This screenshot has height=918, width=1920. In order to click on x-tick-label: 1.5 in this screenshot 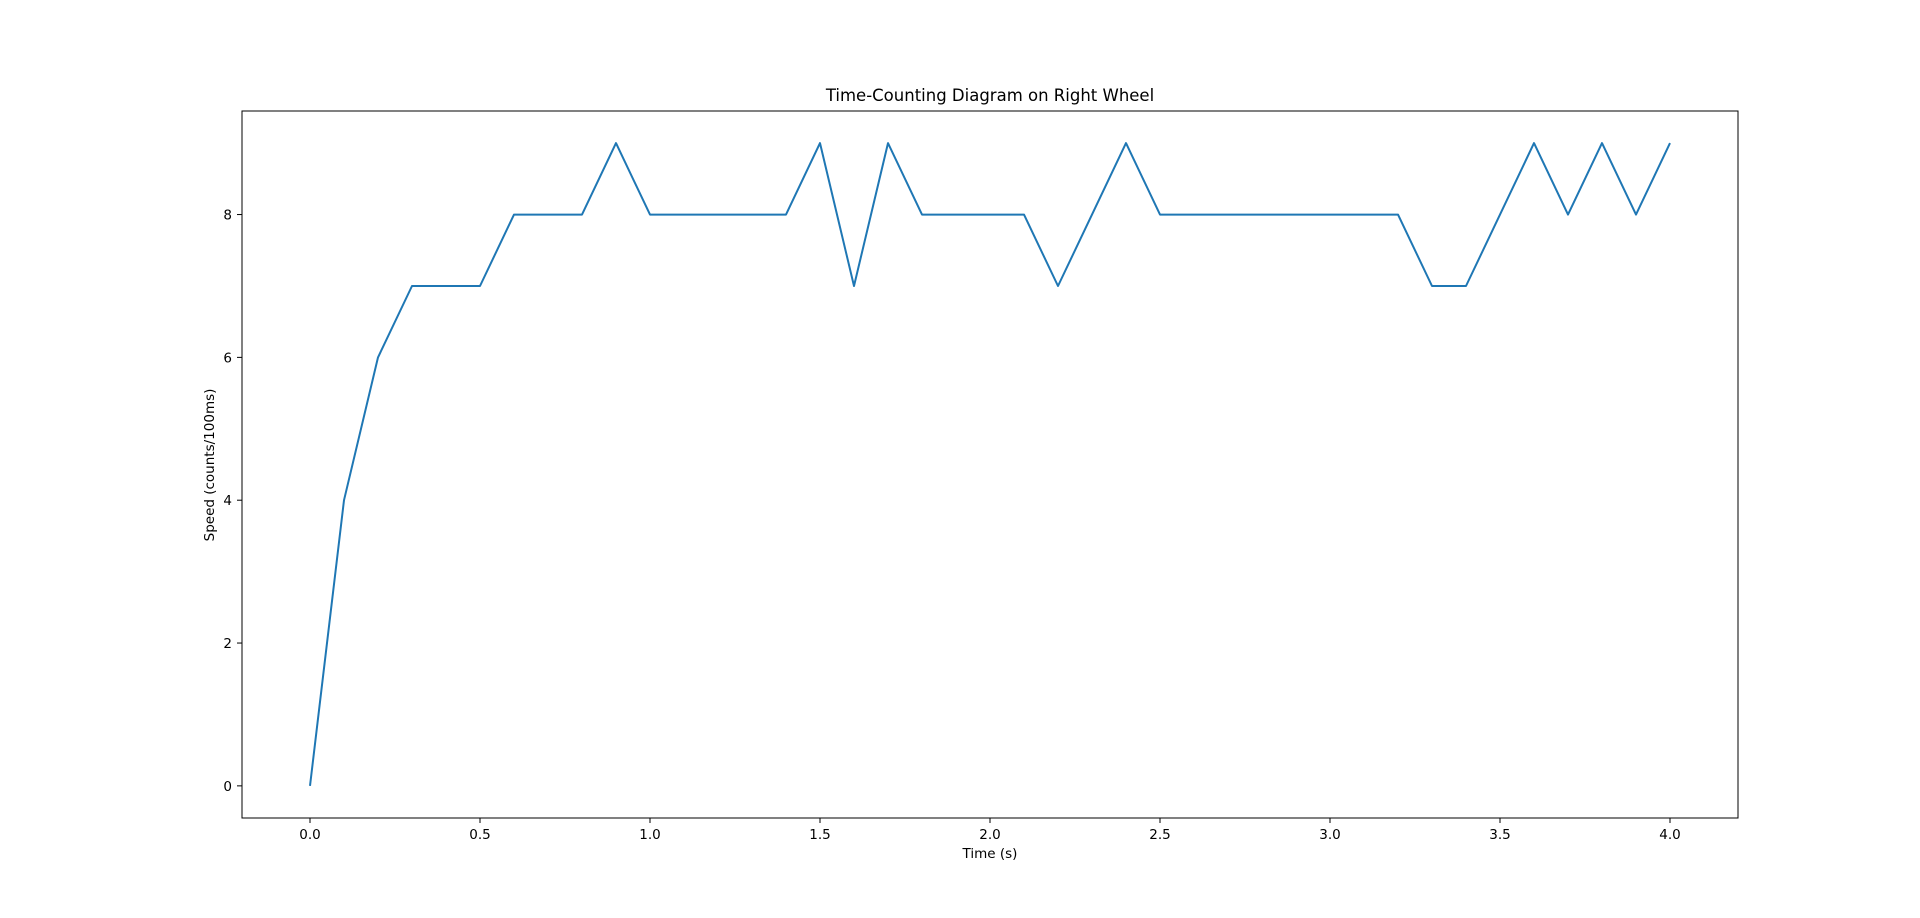, I will do `click(819, 835)`.